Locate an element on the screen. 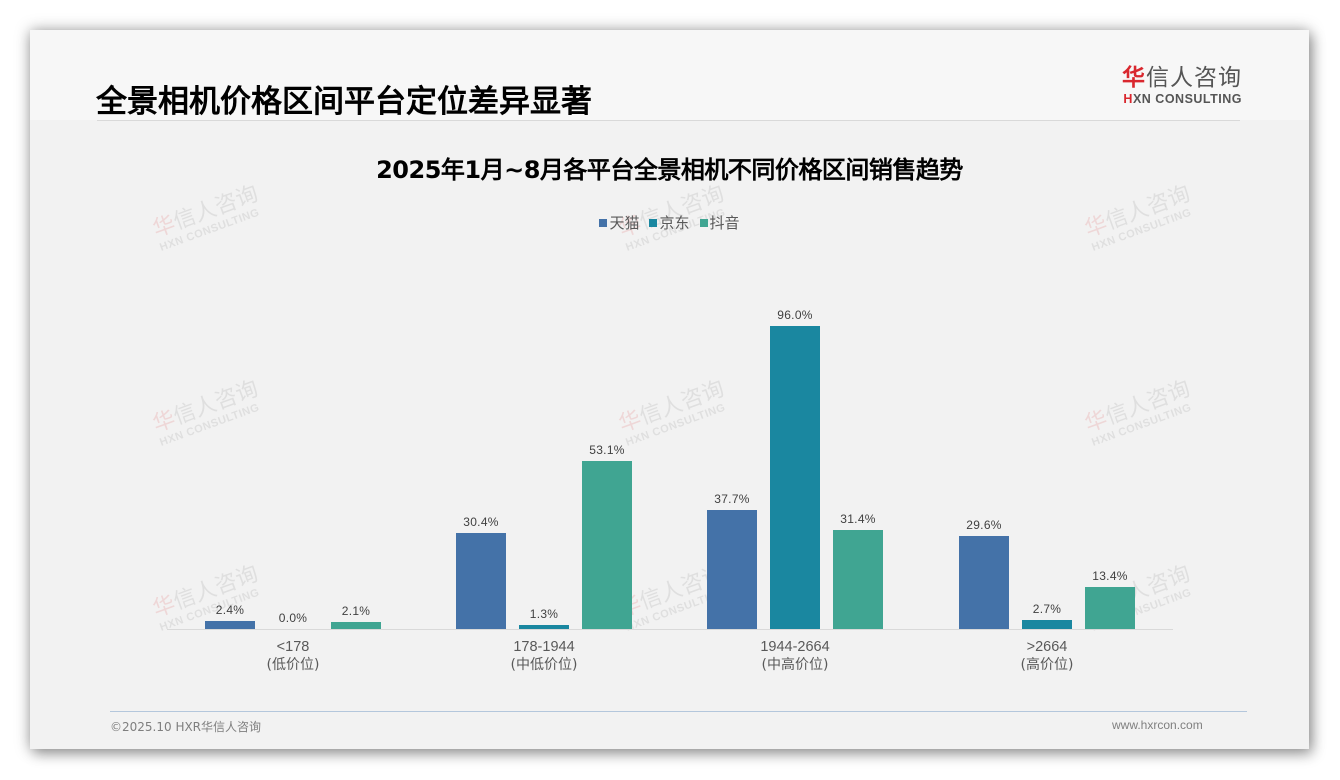  company-logo: 华信人咨询 HXN CONSULTING is located at coordinates (1177, 85).